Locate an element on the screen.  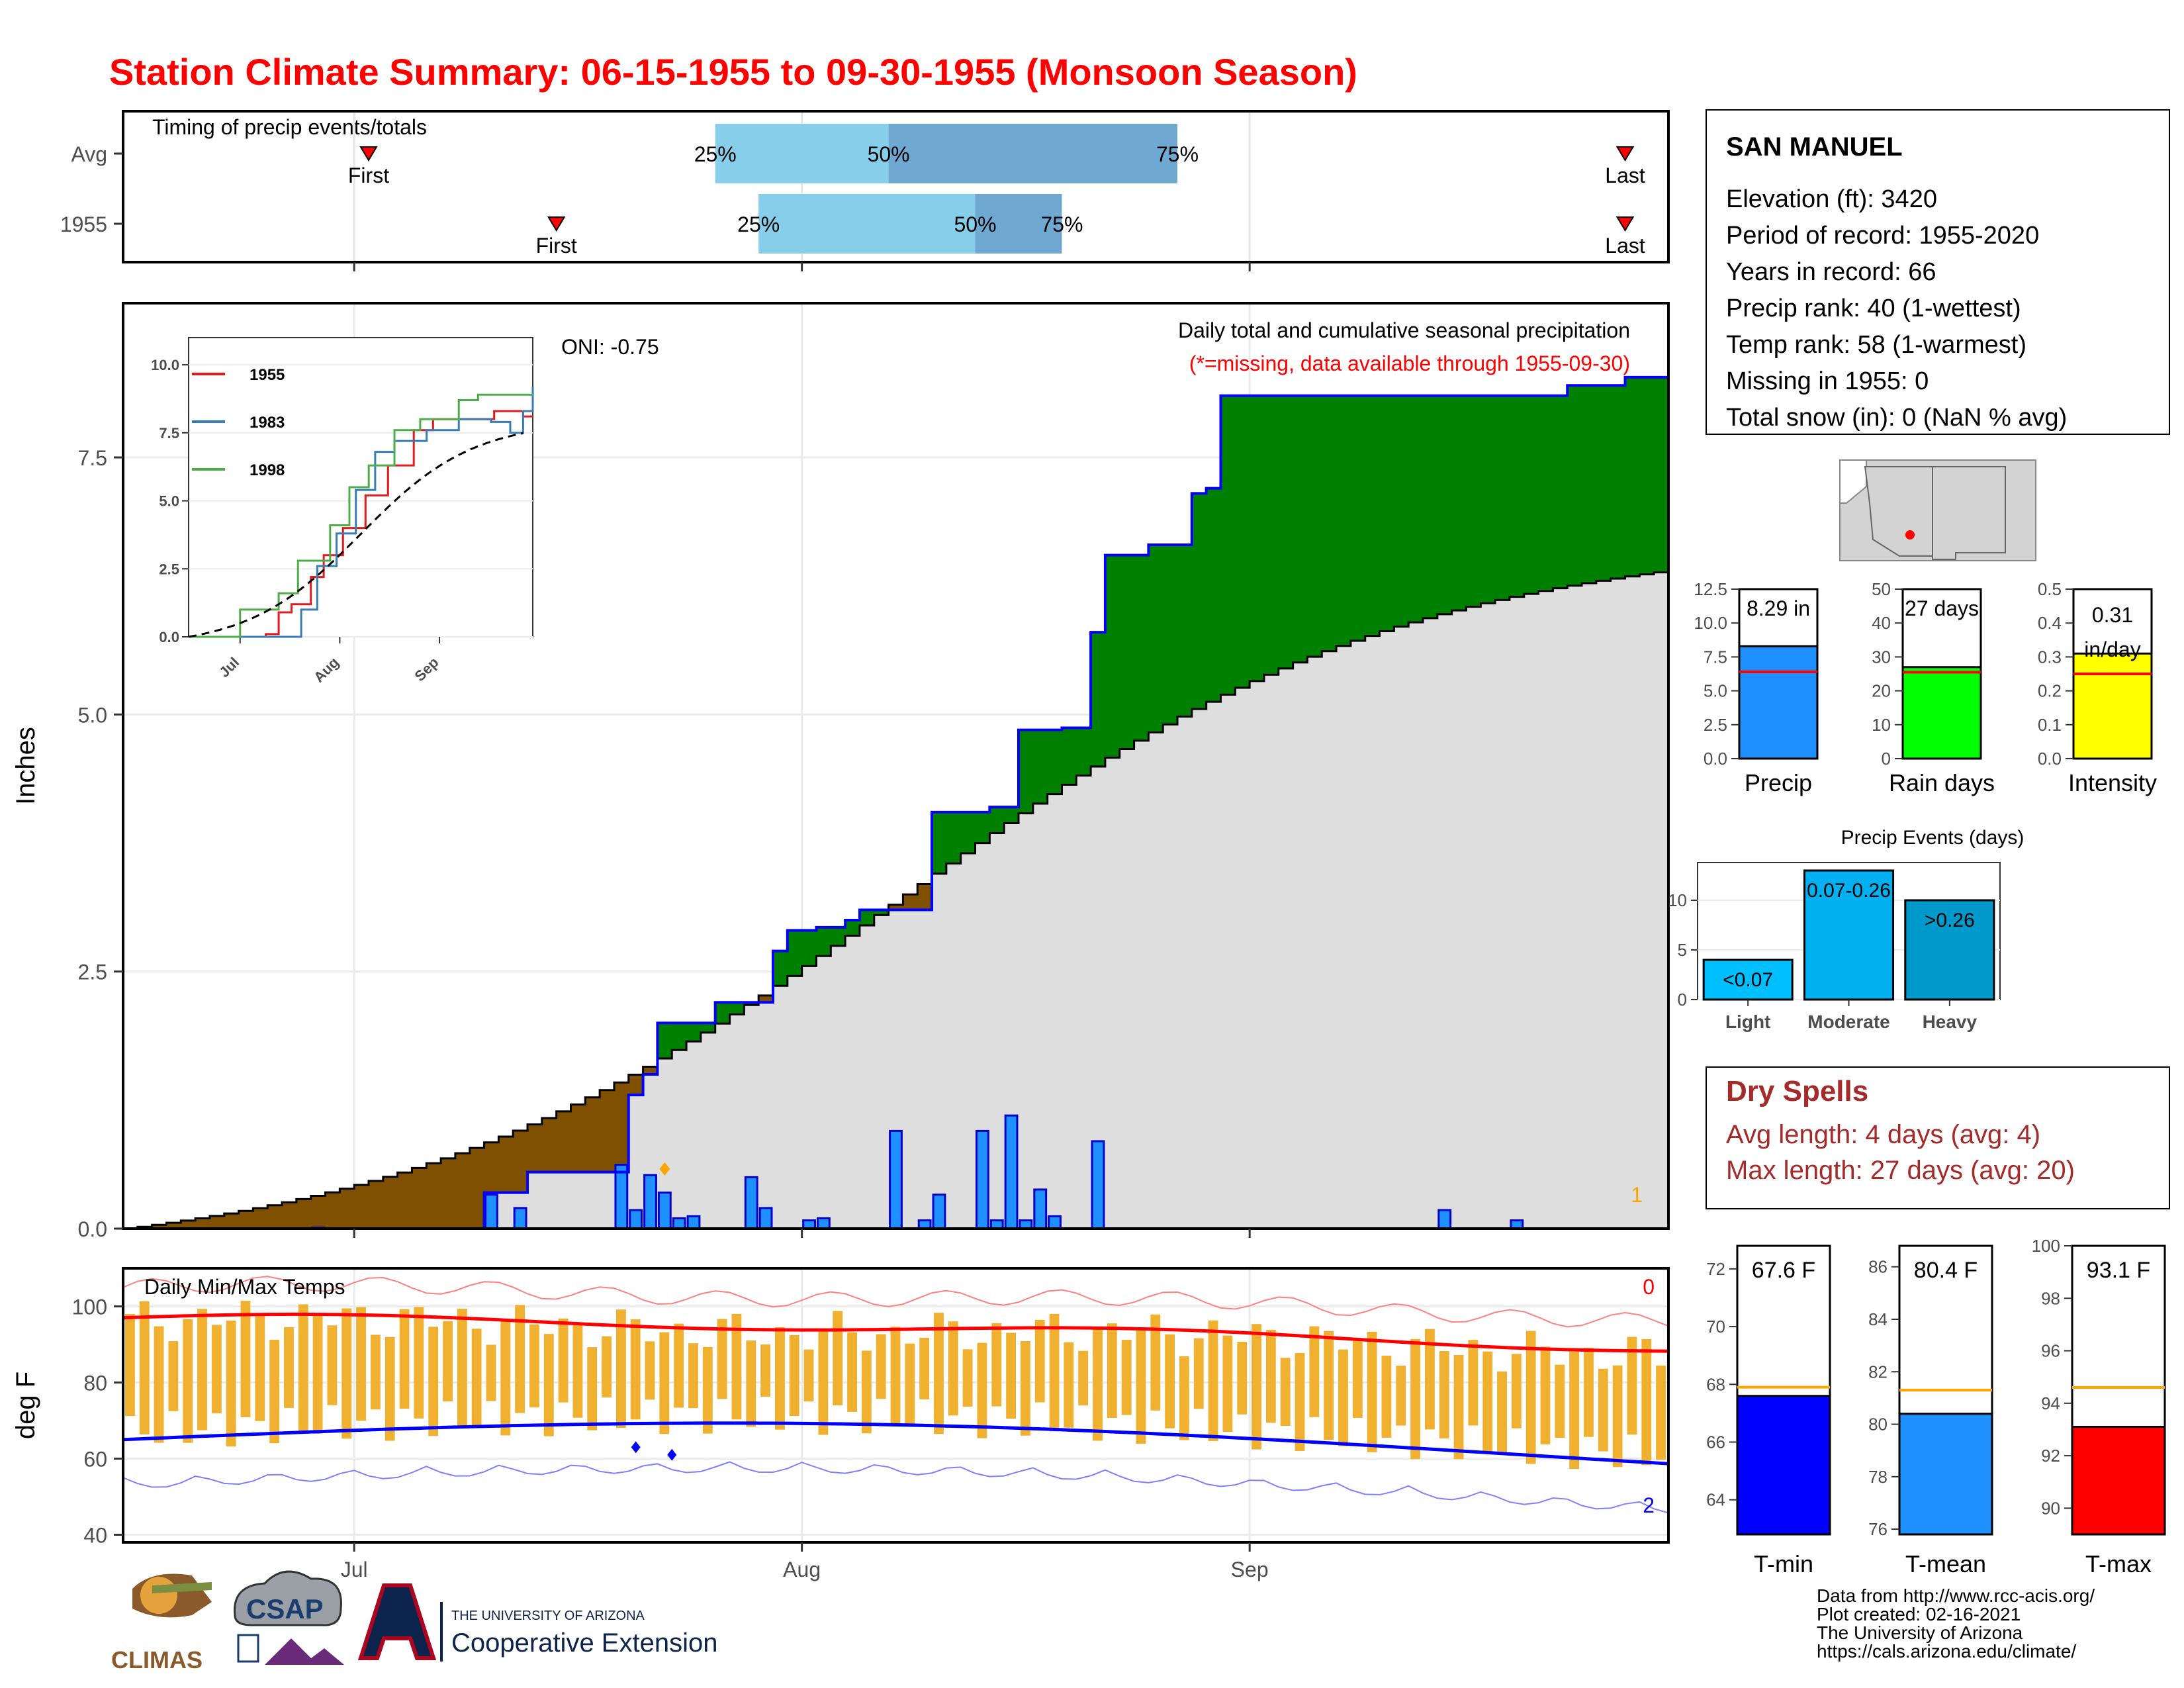
climas-logo-text: CLIMAS is located at coordinates (157, 1659).